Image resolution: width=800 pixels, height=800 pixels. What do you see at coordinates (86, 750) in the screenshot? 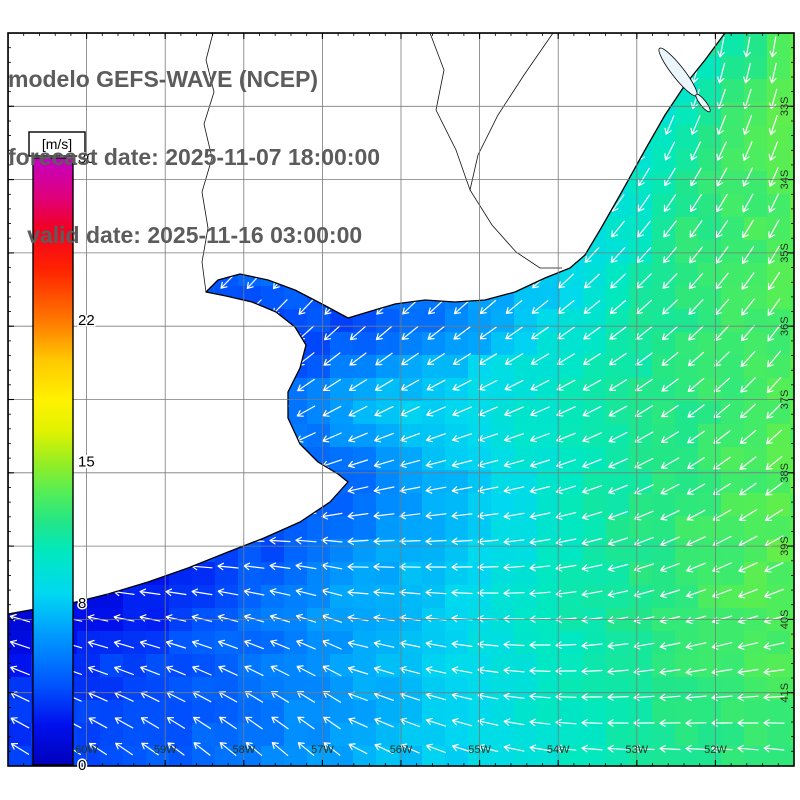
I see `lon-label: 60W` at bounding box center [86, 750].